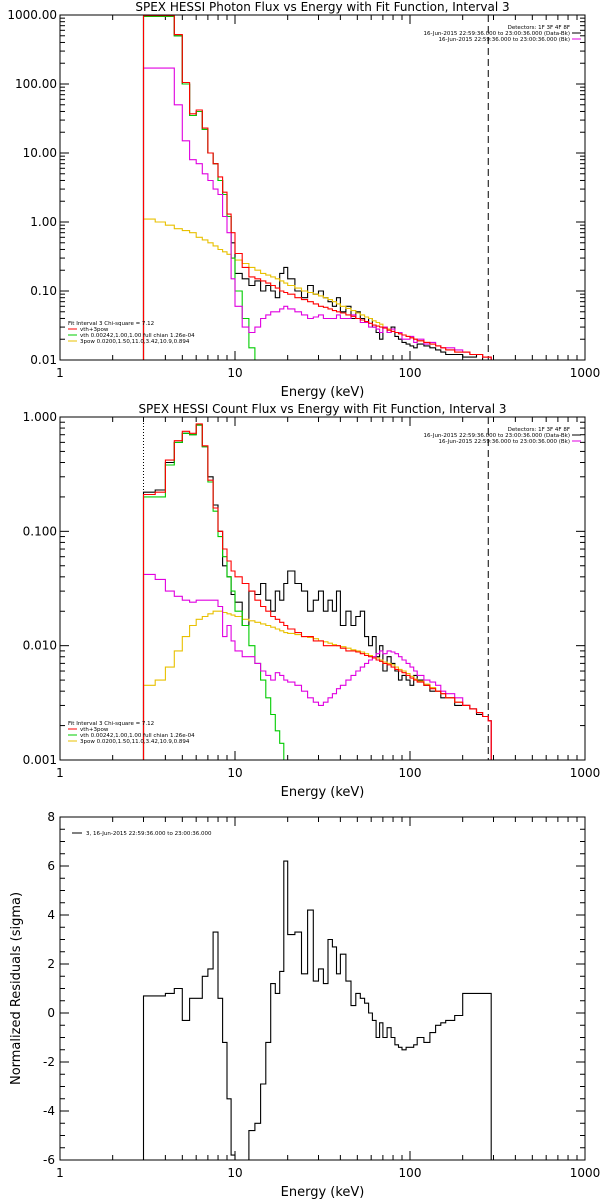 This screenshot has height=1200, width=600. I want to click on series-3pow, so click(317, 289).